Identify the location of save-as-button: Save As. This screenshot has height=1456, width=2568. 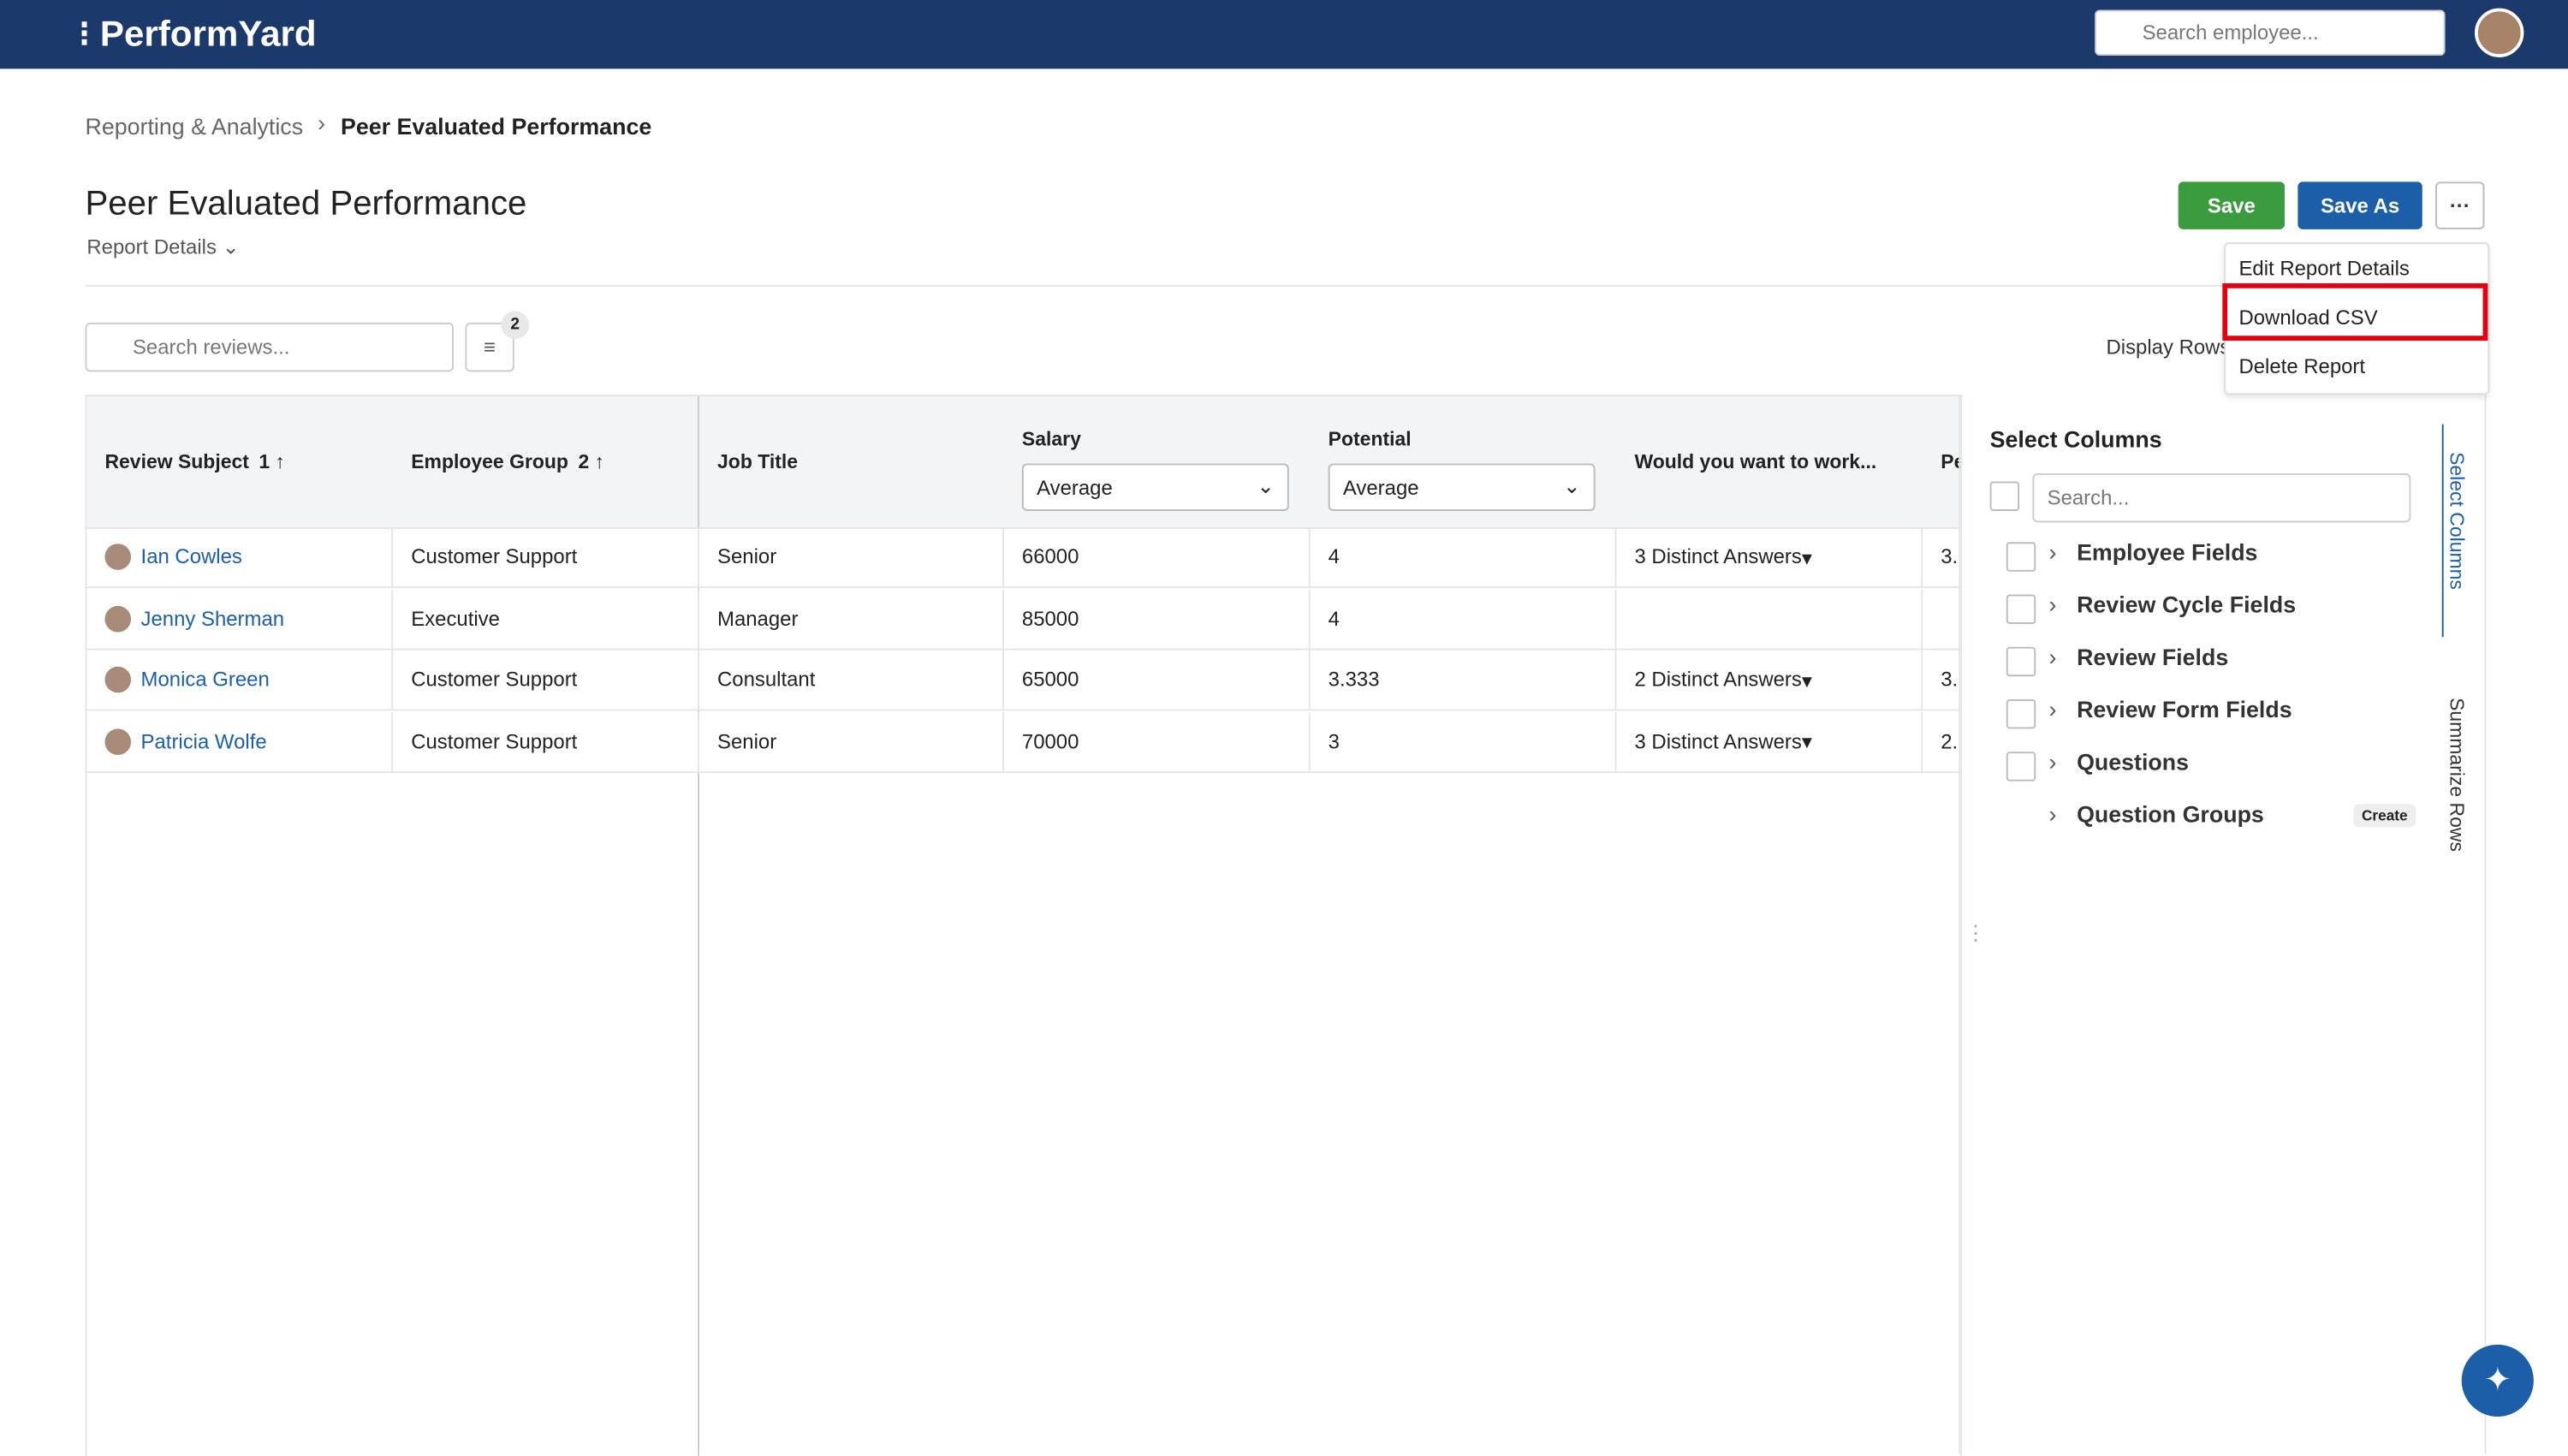
(2360, 205).